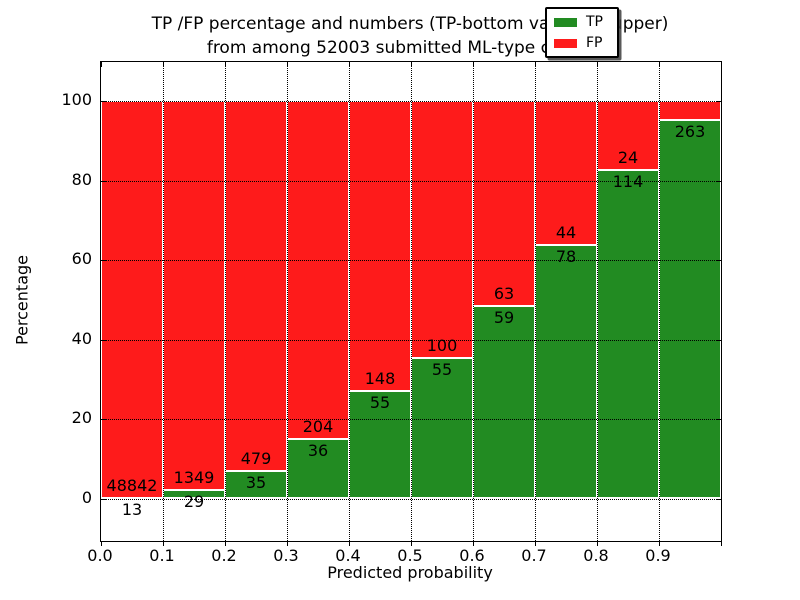  Describe the element at coordinates (81, 179) in the screenshot. I see `y-tick-label: 80` at that location.